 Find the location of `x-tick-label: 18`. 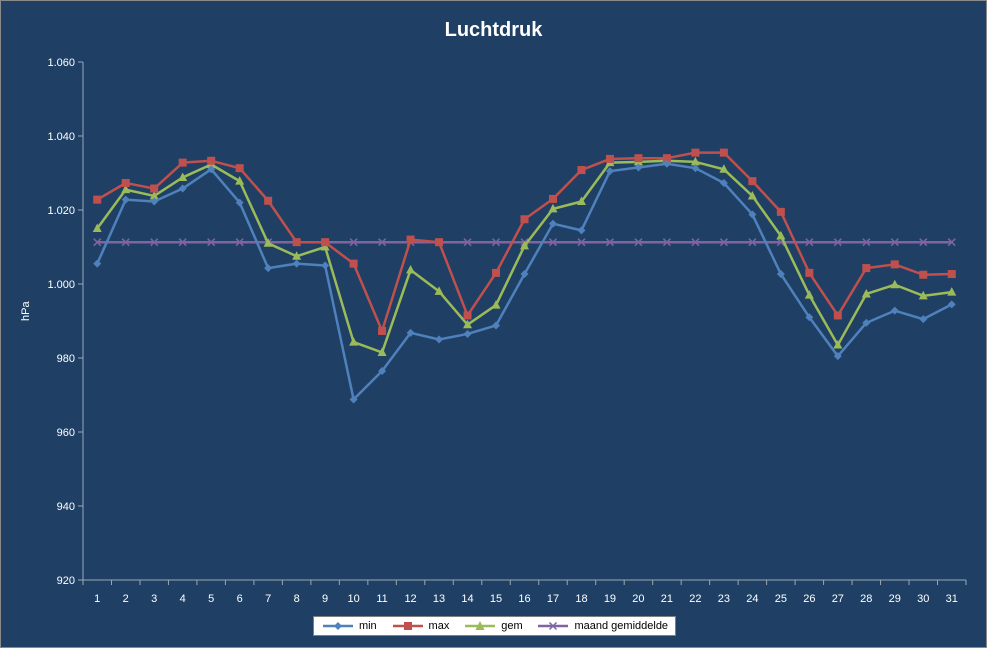

x-tick-label: 18 is located at coordinates (581, 599).